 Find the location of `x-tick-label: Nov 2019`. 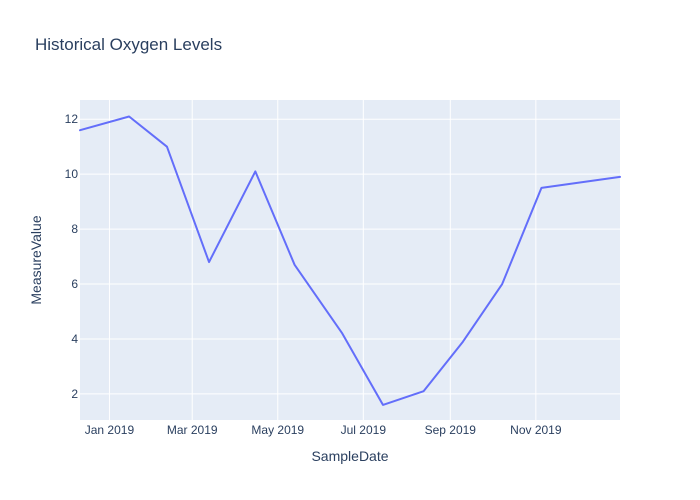

x-tick-label: Nov 2019 is located at coordinates (536, 430).